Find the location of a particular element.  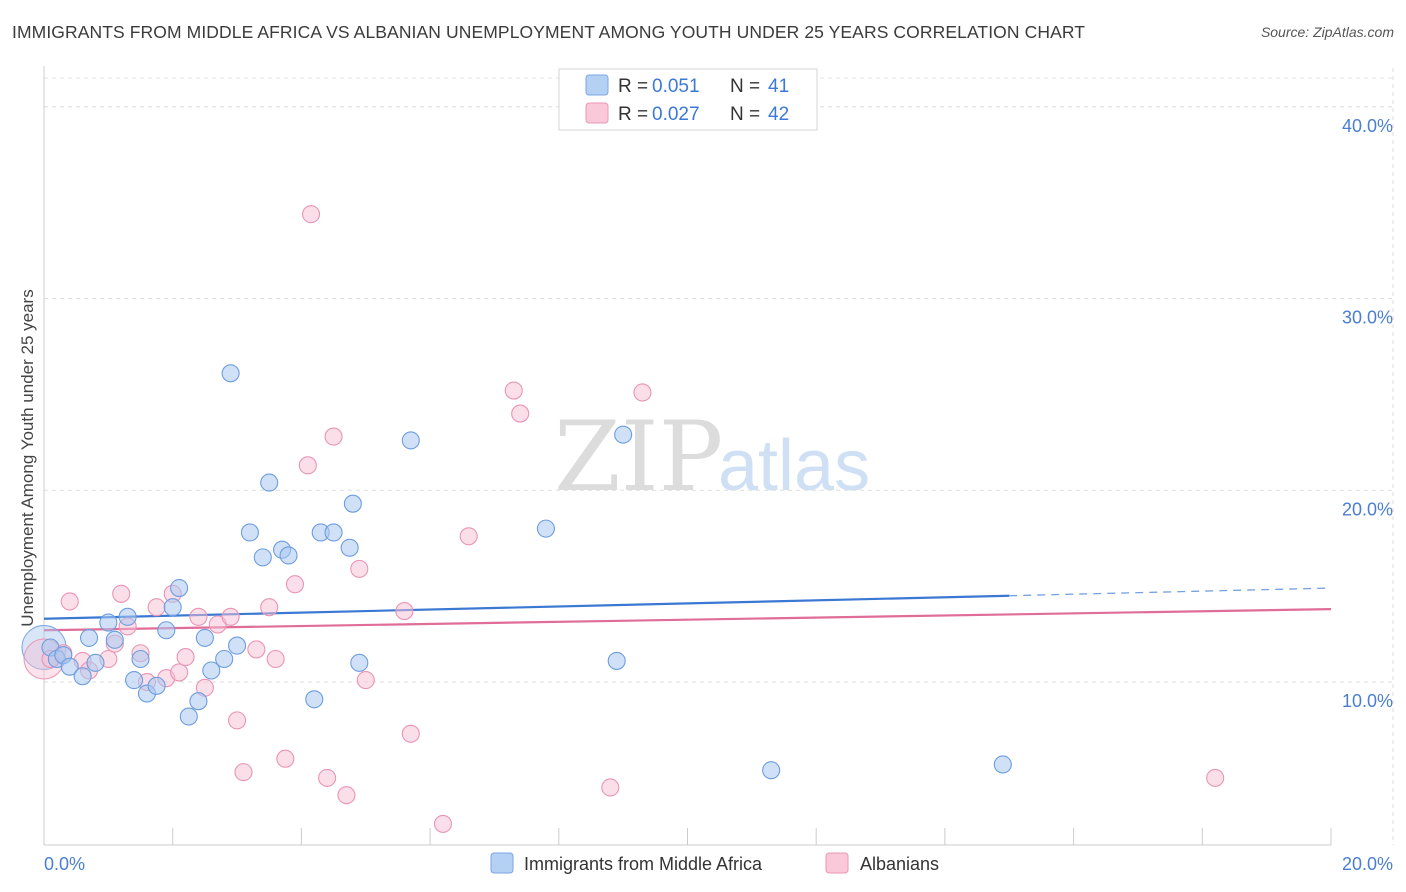

trend-lines is located at coordinates (687, 609).